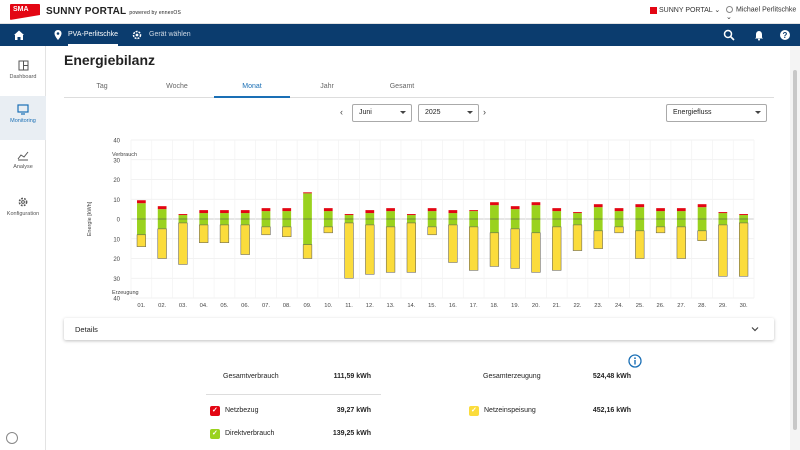  I want to click on direct-use-checkbox: ✓, so click(215, 434).